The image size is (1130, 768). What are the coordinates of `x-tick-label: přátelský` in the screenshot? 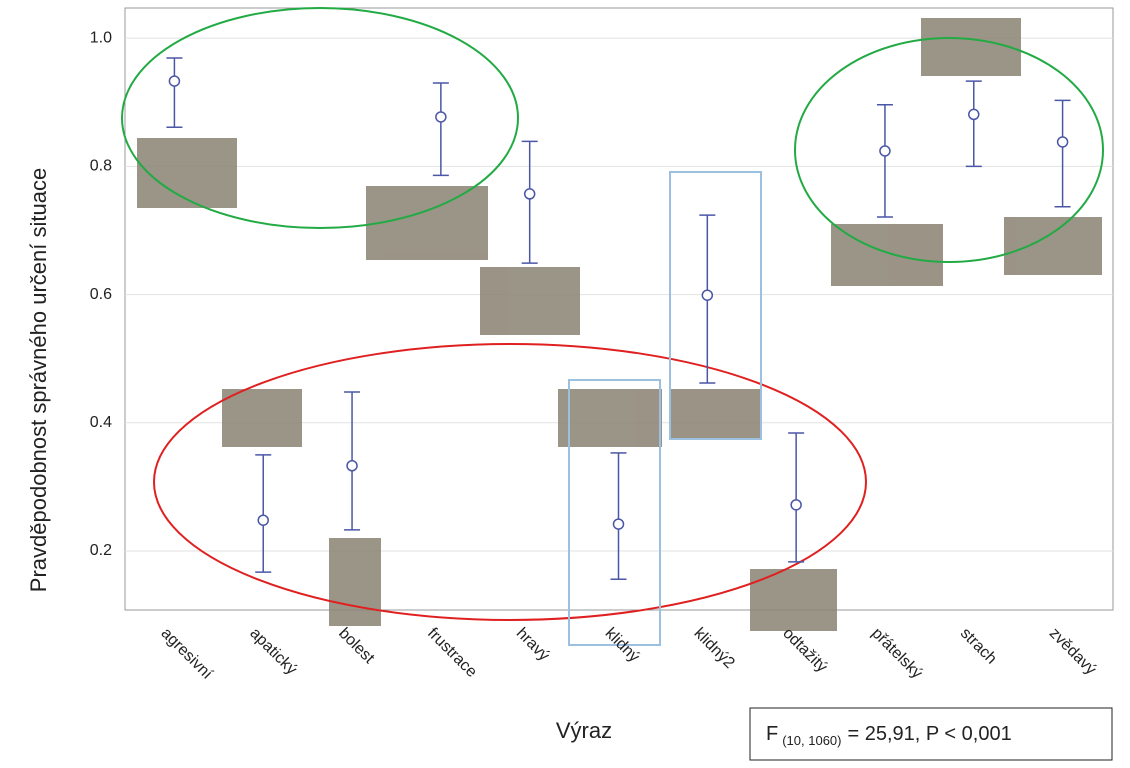 It's located at (896, 653).